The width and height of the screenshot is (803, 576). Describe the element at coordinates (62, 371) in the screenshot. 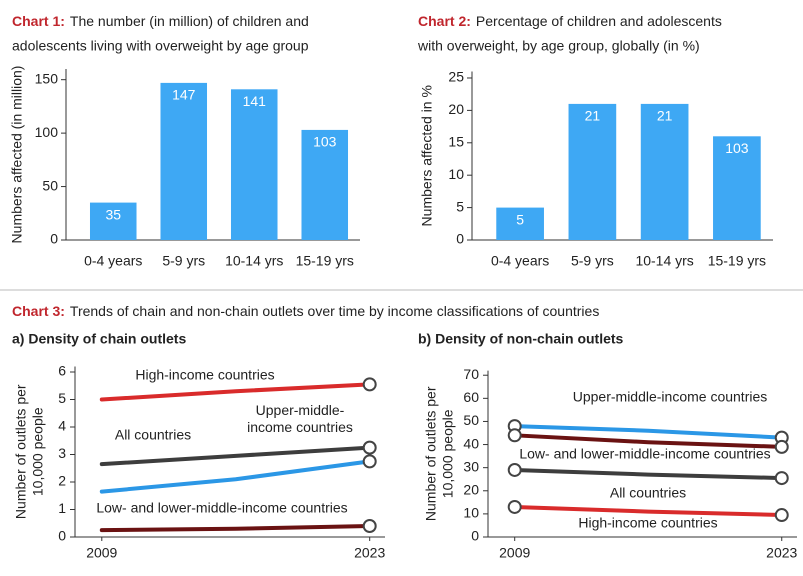

I see `y-tick-label: 6` at that location.